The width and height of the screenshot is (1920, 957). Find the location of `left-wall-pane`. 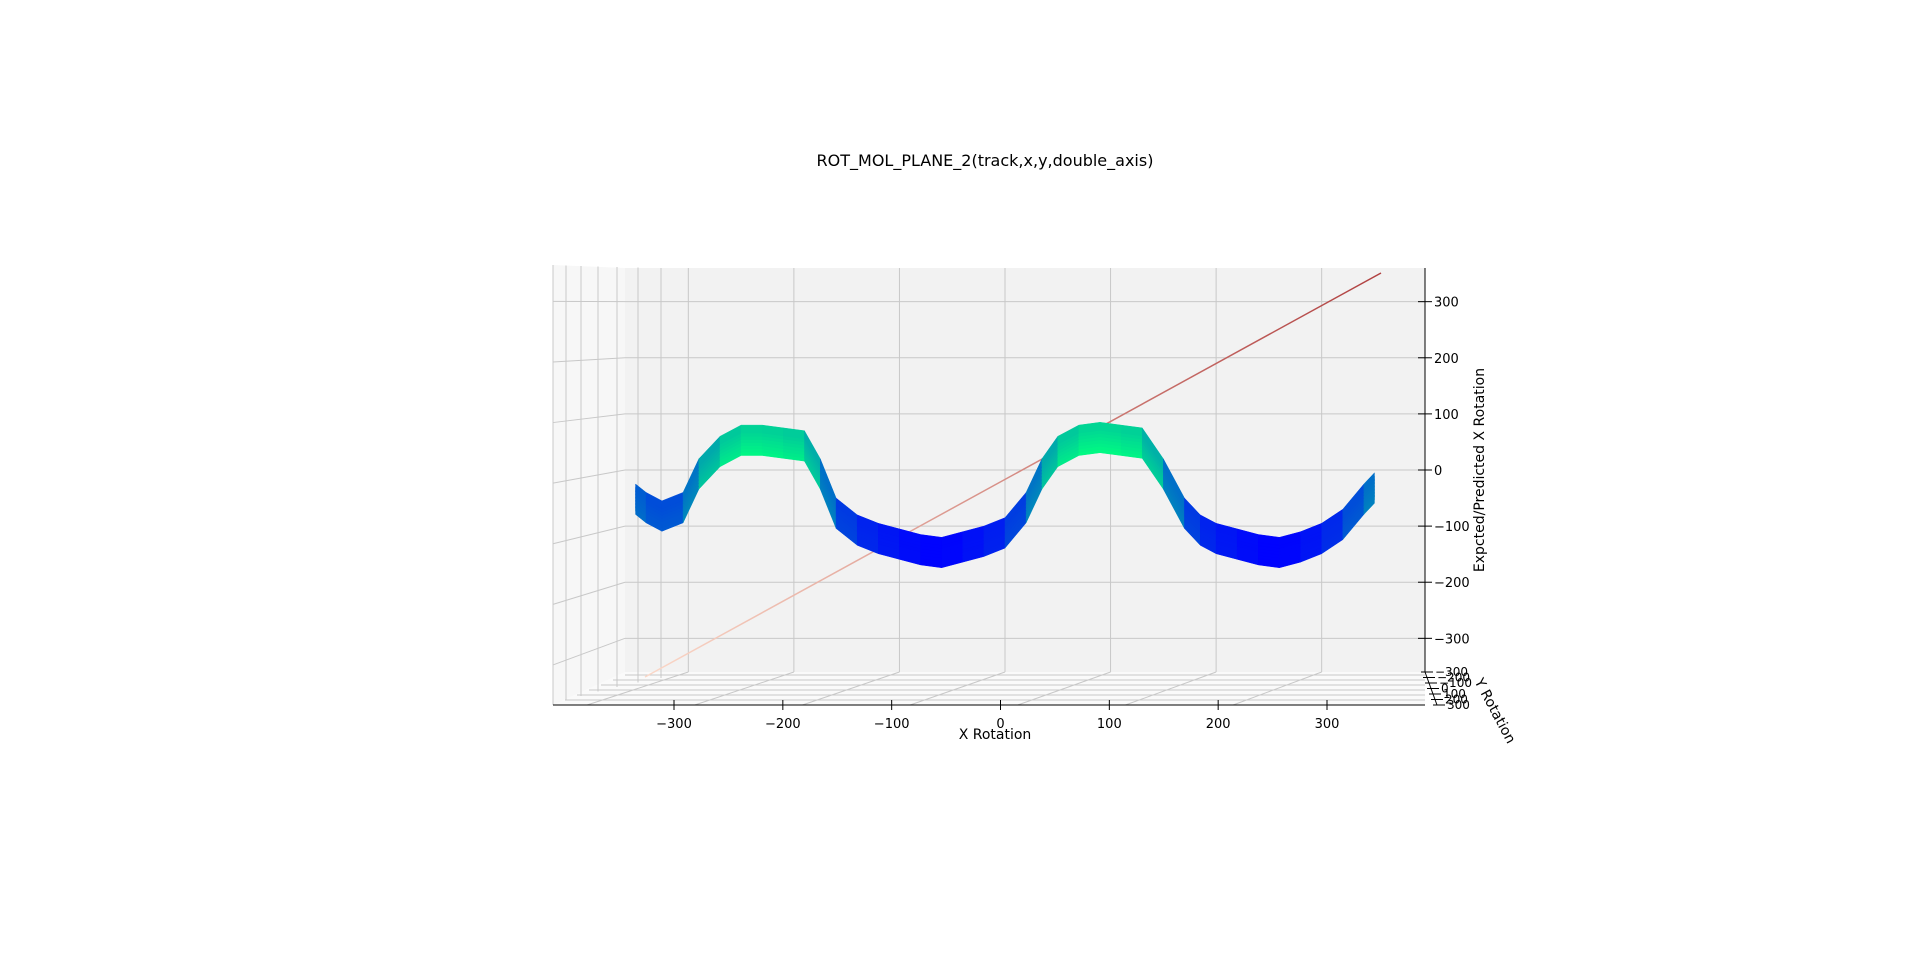

left-wall-pane is located at coordinates (589, 485).